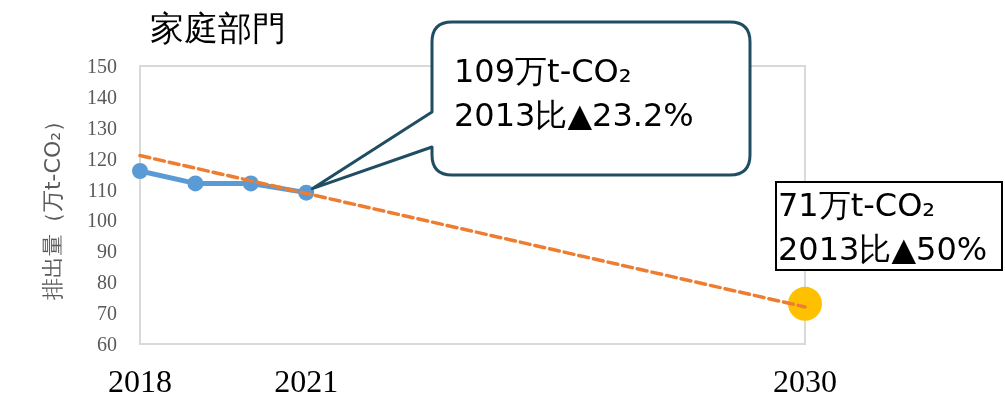  Describe the element at coordinates (102, 66) in the screenshot. I see `y-tick-label: 150` at that location.